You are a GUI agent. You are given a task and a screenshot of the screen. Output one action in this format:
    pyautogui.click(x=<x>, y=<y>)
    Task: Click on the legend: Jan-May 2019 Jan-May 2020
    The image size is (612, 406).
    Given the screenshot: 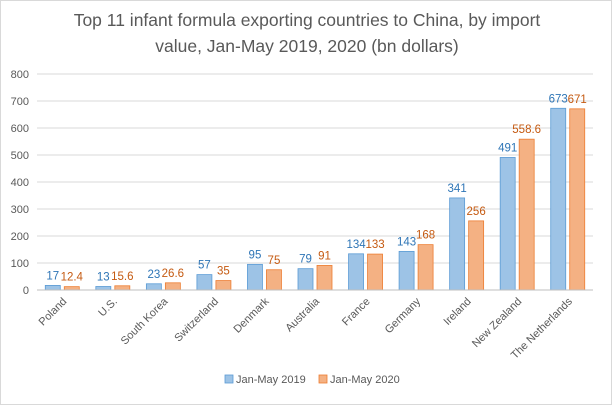 What is the action you would take?
    pyautogui.click(x=312, y=380)
    